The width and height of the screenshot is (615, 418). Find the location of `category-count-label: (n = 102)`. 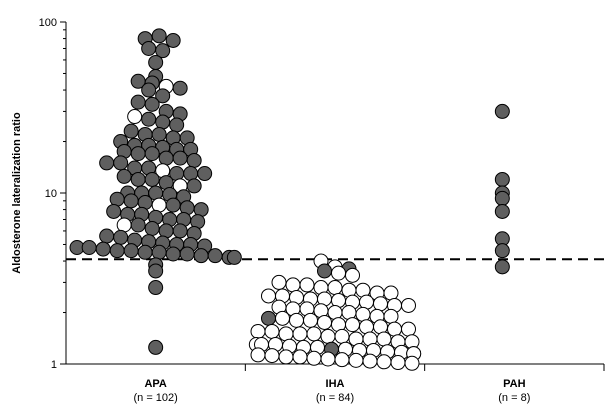

category-count-label: (n = 102) is located at coordinates (155, 398).